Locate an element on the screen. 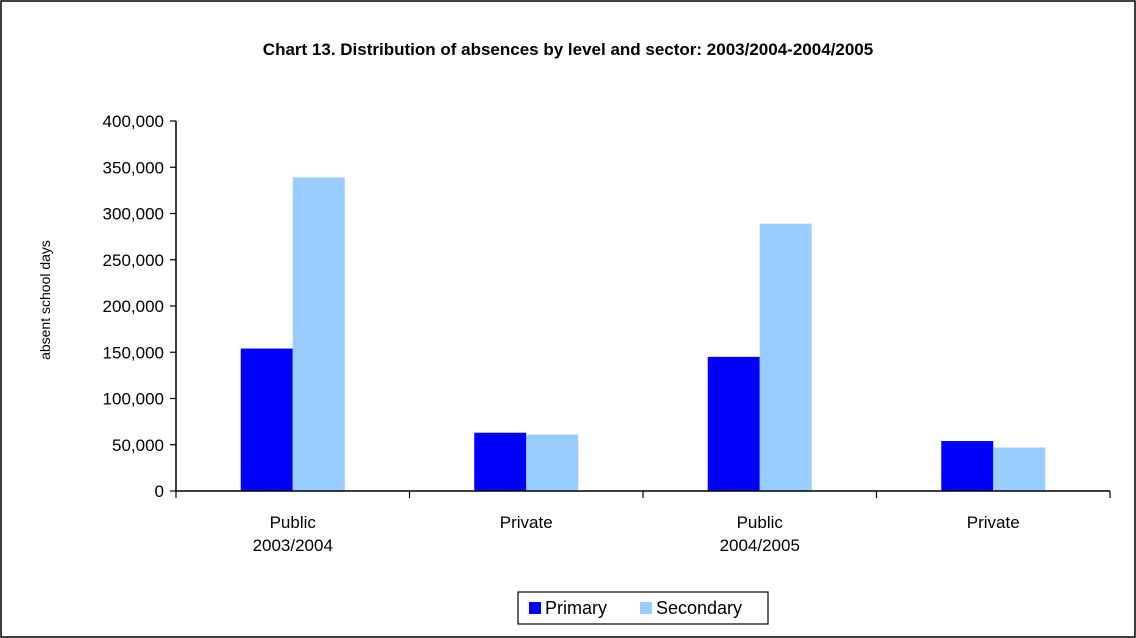 This screenshot has width=1136, height=638. x-category-label-2-line-0: Public is located at coordinates (760, 522).